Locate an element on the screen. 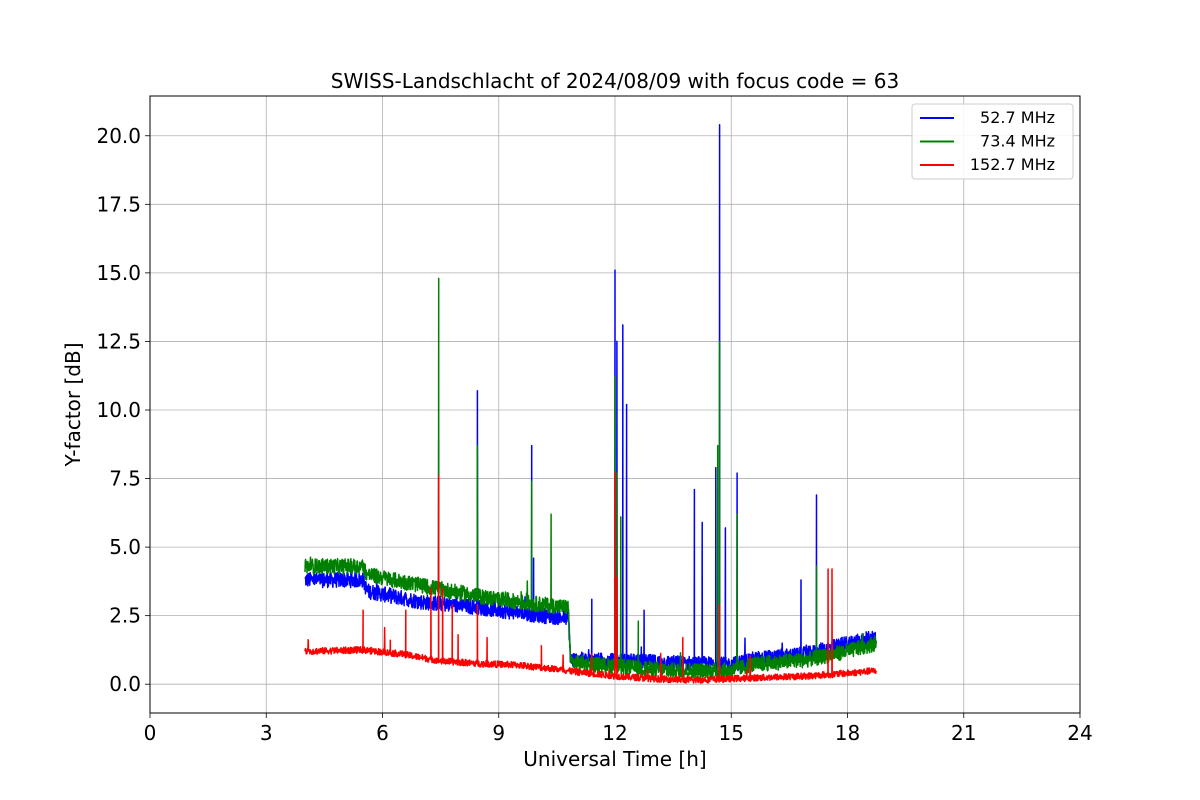  y-tick-label: 12.5 is located at coordinates (118, 341).